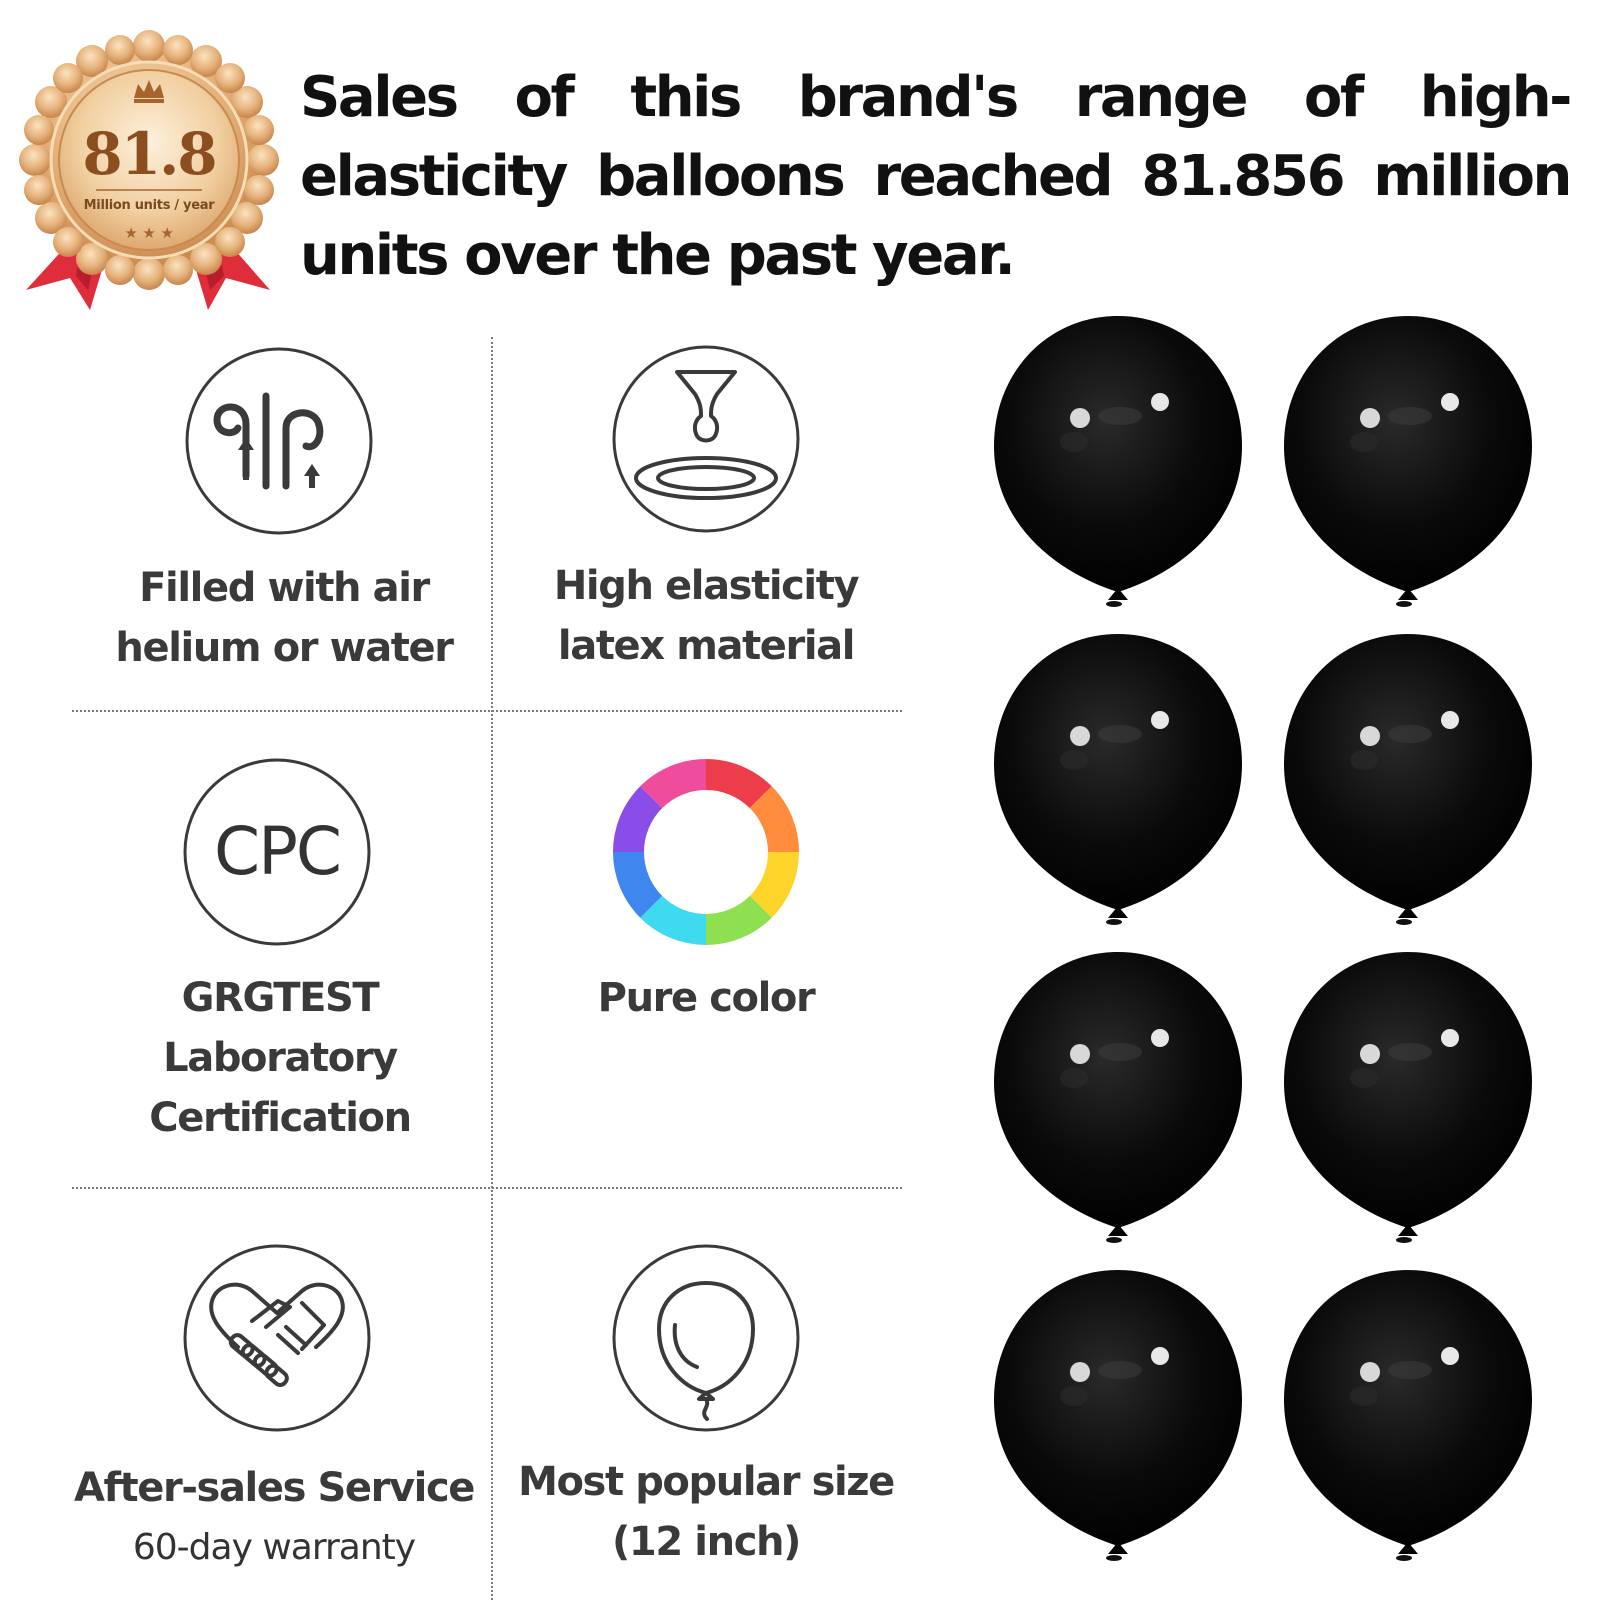  What do you see at coordinates (284, 618) in the screenshot?
I see `feature-air-label: Filled with air helium or water` at bounding box center [284, 618].